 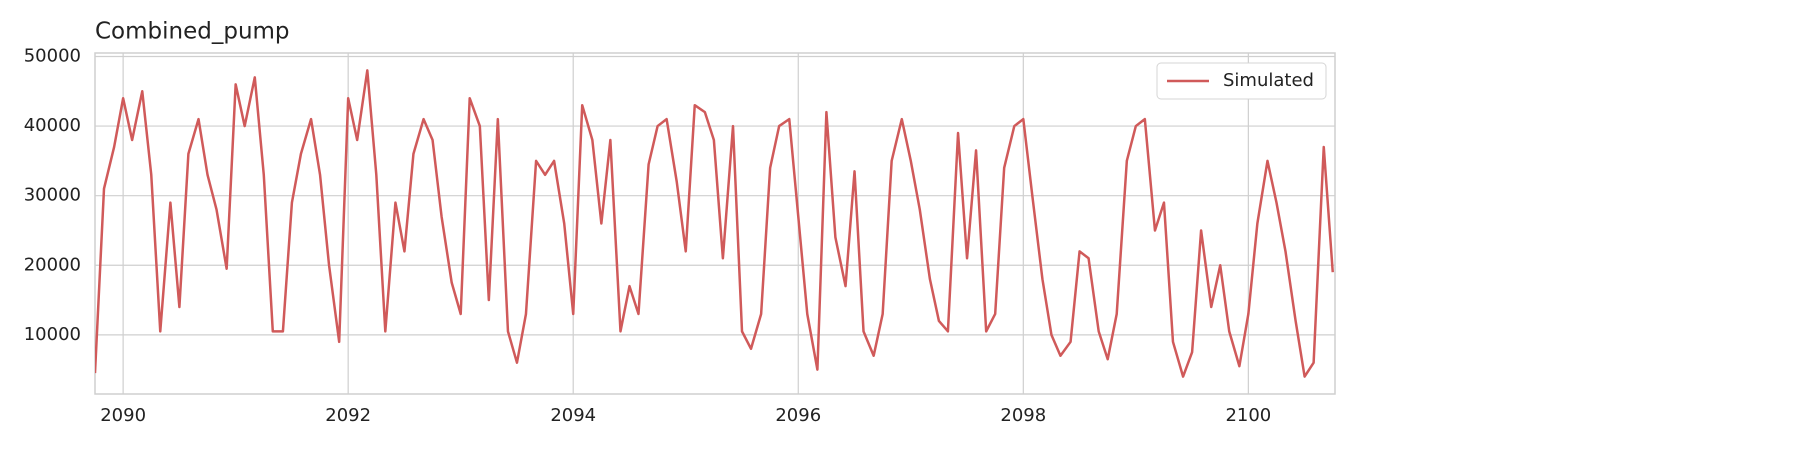 What do you see at coordinates (52, 55) in the screenshot?
I see `y-tick-label: 50000` at bounding box center [52, 55].